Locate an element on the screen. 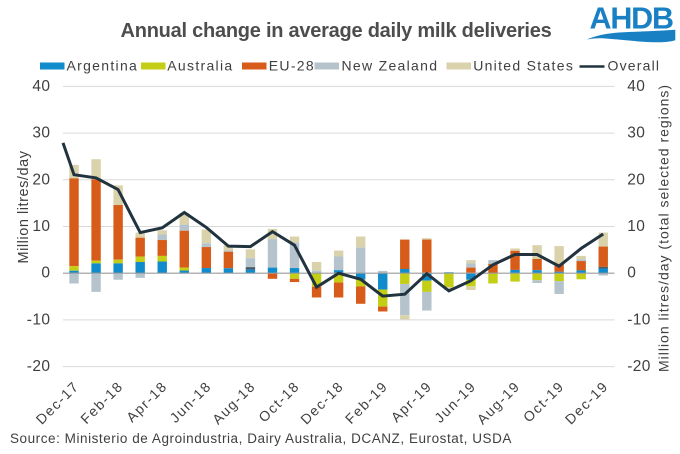  svg-text: Overall is located at coordinates (634, 65).